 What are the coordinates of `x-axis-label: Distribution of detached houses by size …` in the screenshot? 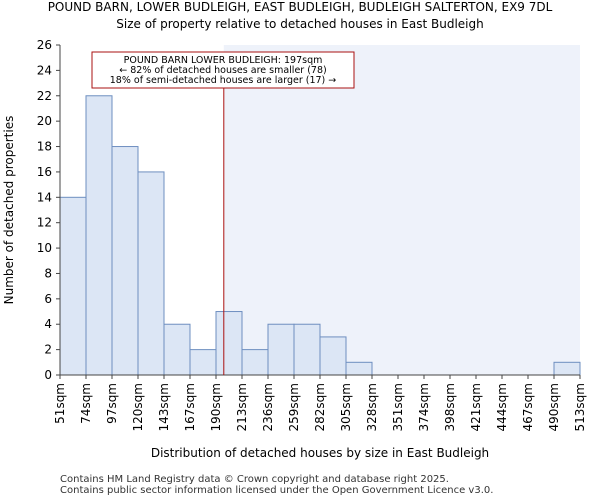 It's located at (320, 453).